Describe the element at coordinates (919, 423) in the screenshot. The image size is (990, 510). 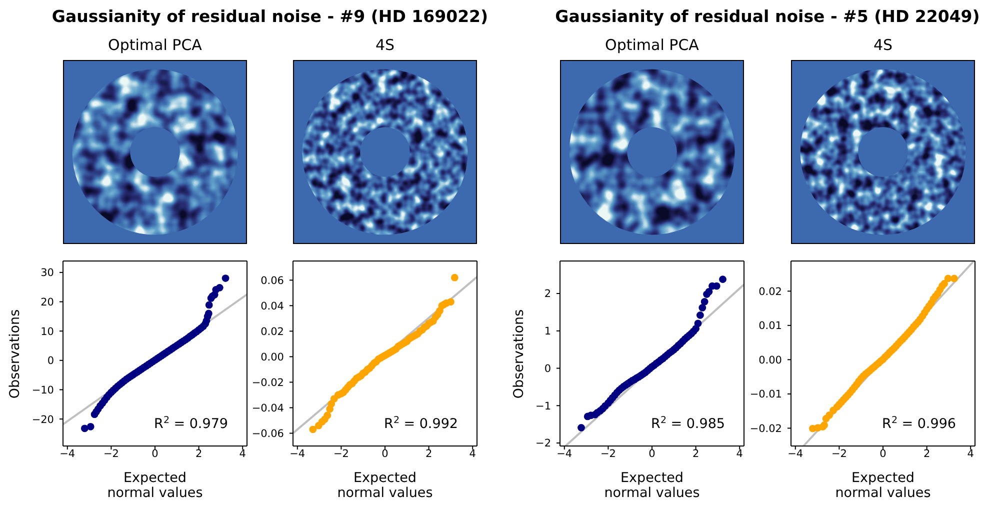
I see `annotation: R$^{2}$ = 0.996` at that location.